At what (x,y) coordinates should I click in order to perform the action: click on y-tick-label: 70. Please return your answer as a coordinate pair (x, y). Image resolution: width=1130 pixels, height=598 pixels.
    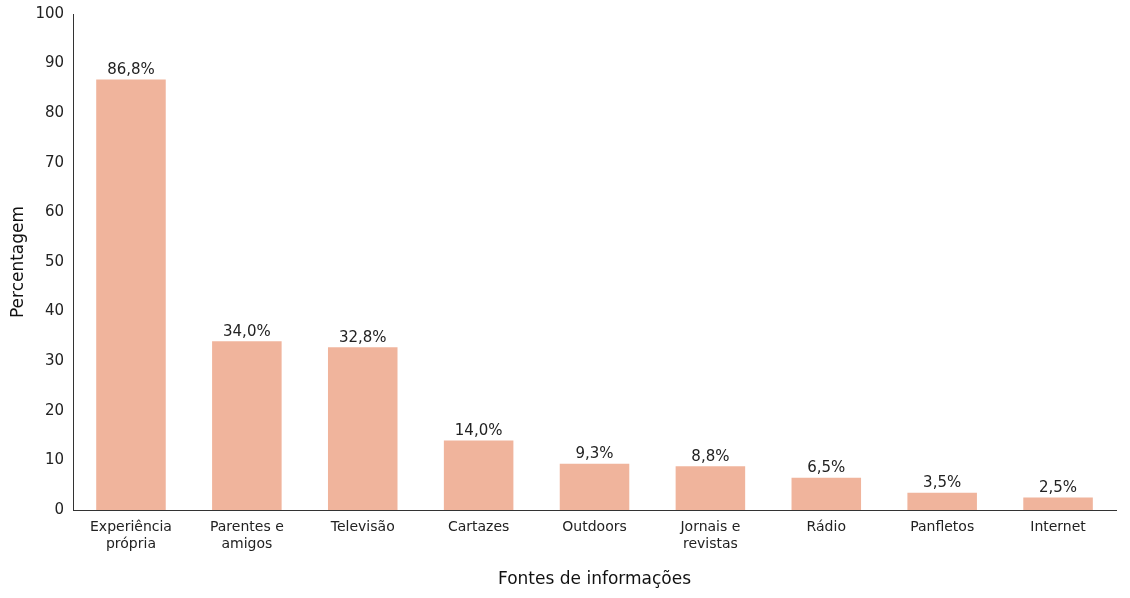
    Looking at the image, I should click on (54, 161).